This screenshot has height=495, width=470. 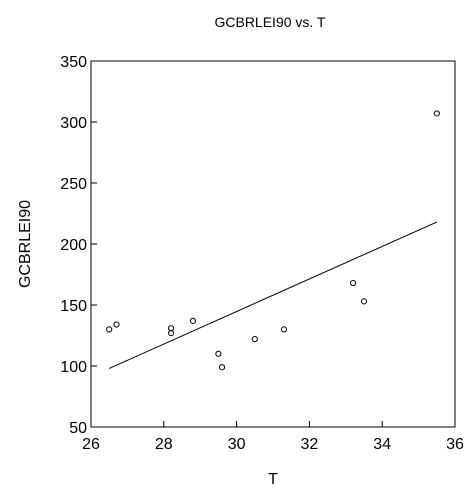 I want to click on y-tick-label: 250, so click(x=73, y=184).